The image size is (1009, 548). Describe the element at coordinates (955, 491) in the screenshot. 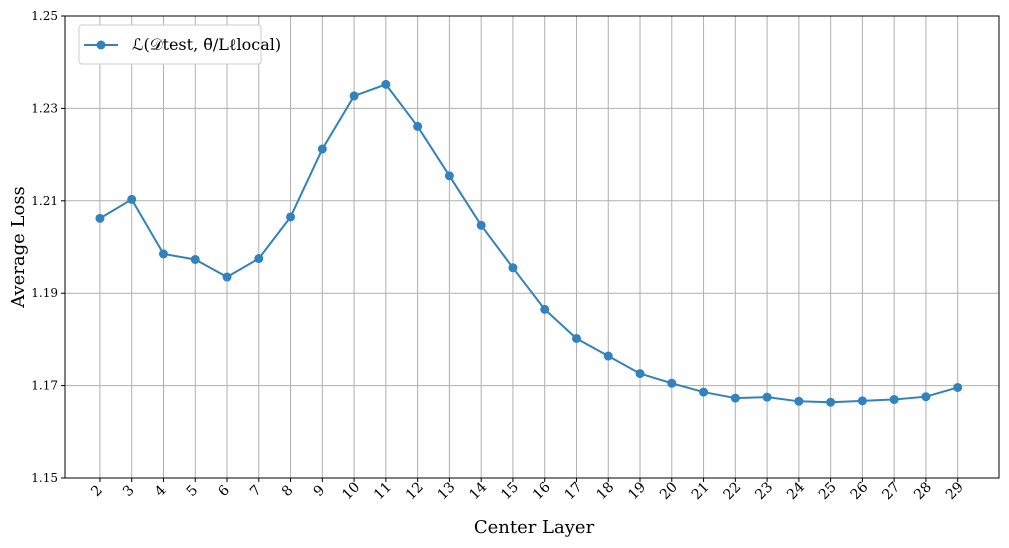

I see `x-tick-label-27: 29` at that location.